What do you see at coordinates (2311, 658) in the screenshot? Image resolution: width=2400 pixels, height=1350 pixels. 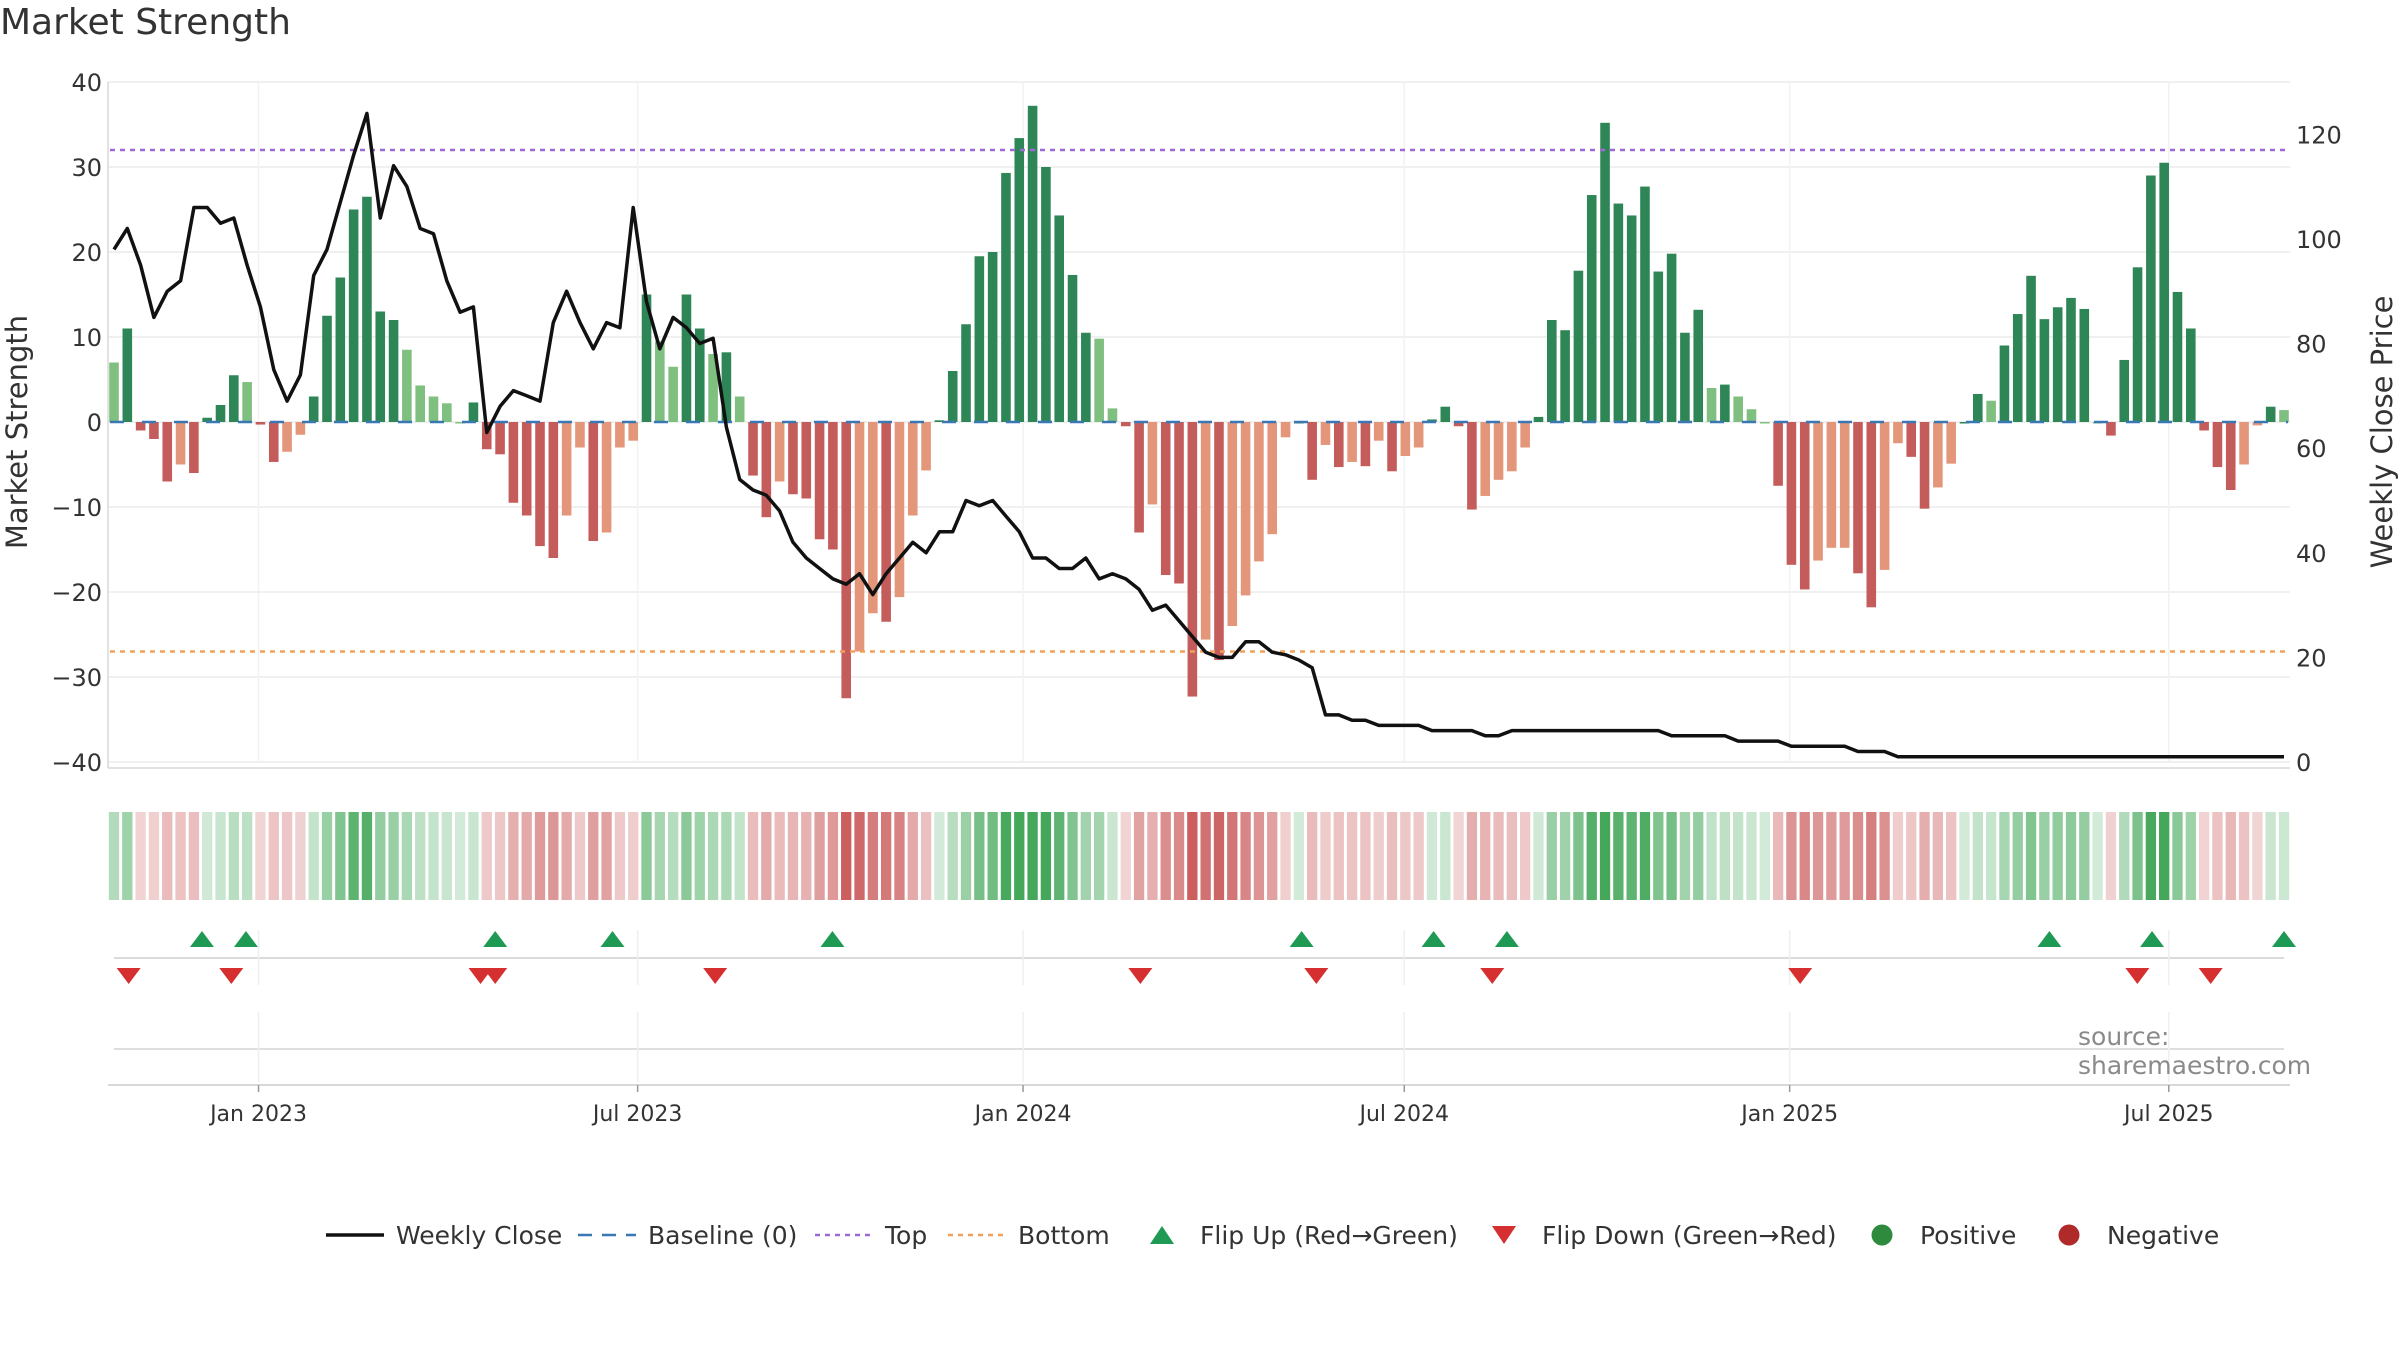 I see `y2-tick-label: 20` at bounding box center [2311, 658].